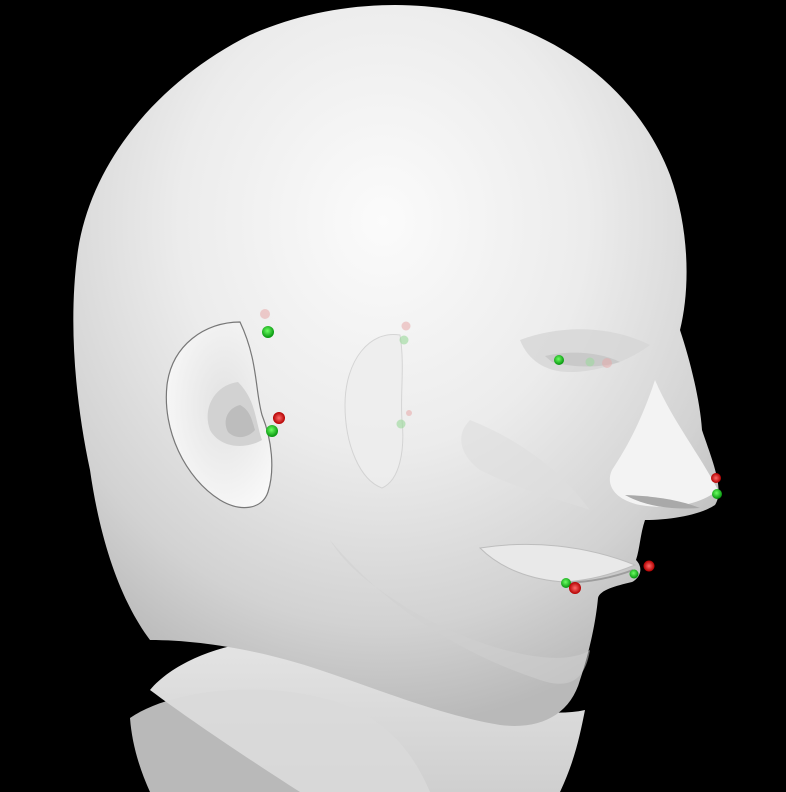  Describe the element at coordinates (566, 583) in the screenshot. I see `landmark-predicted-mouth-corner` at that location.